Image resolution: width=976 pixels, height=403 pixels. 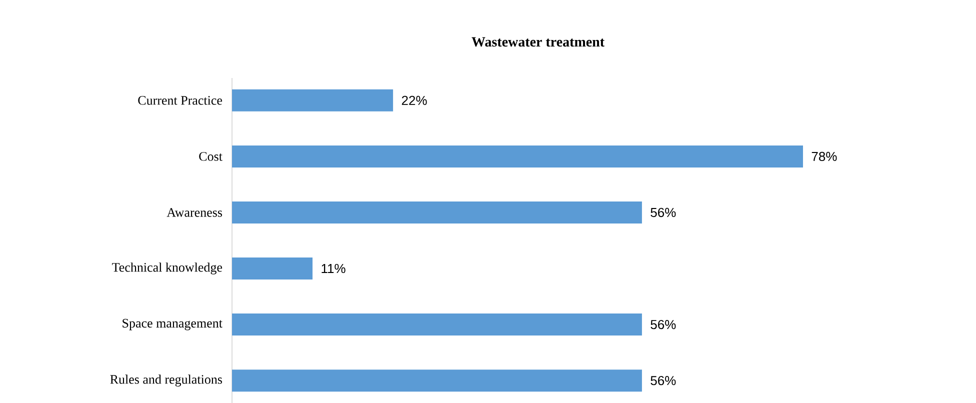 I want to click on y-tick-label: Current Practice, so click(x=180, y=100).